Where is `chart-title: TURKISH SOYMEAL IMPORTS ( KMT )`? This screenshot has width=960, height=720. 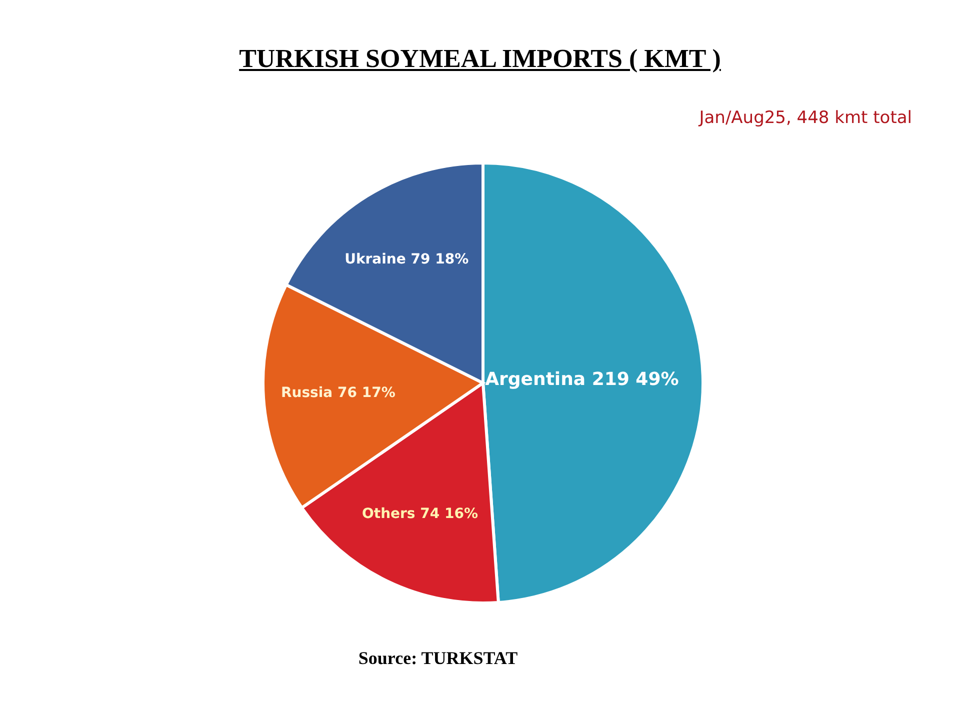
chart-title: TURKISH SOYMEAL IMPORTS ( KMT ) is located at coordinates (480, 58).